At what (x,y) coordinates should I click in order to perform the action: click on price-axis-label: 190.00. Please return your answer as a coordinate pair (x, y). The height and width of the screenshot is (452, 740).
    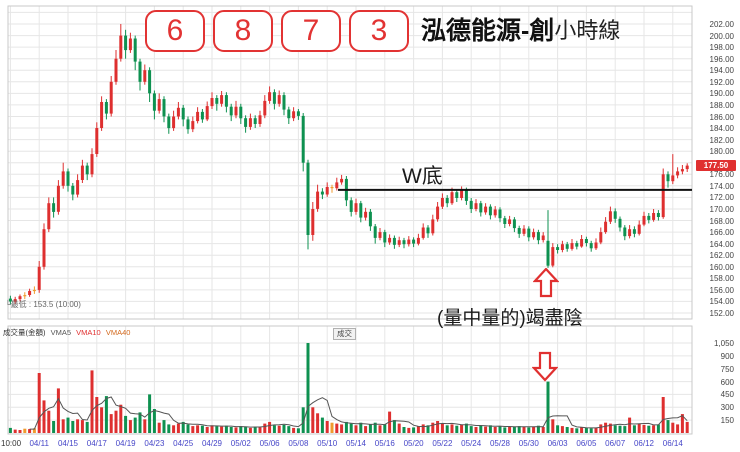
    Looking at the image, I should click on (721, 94).